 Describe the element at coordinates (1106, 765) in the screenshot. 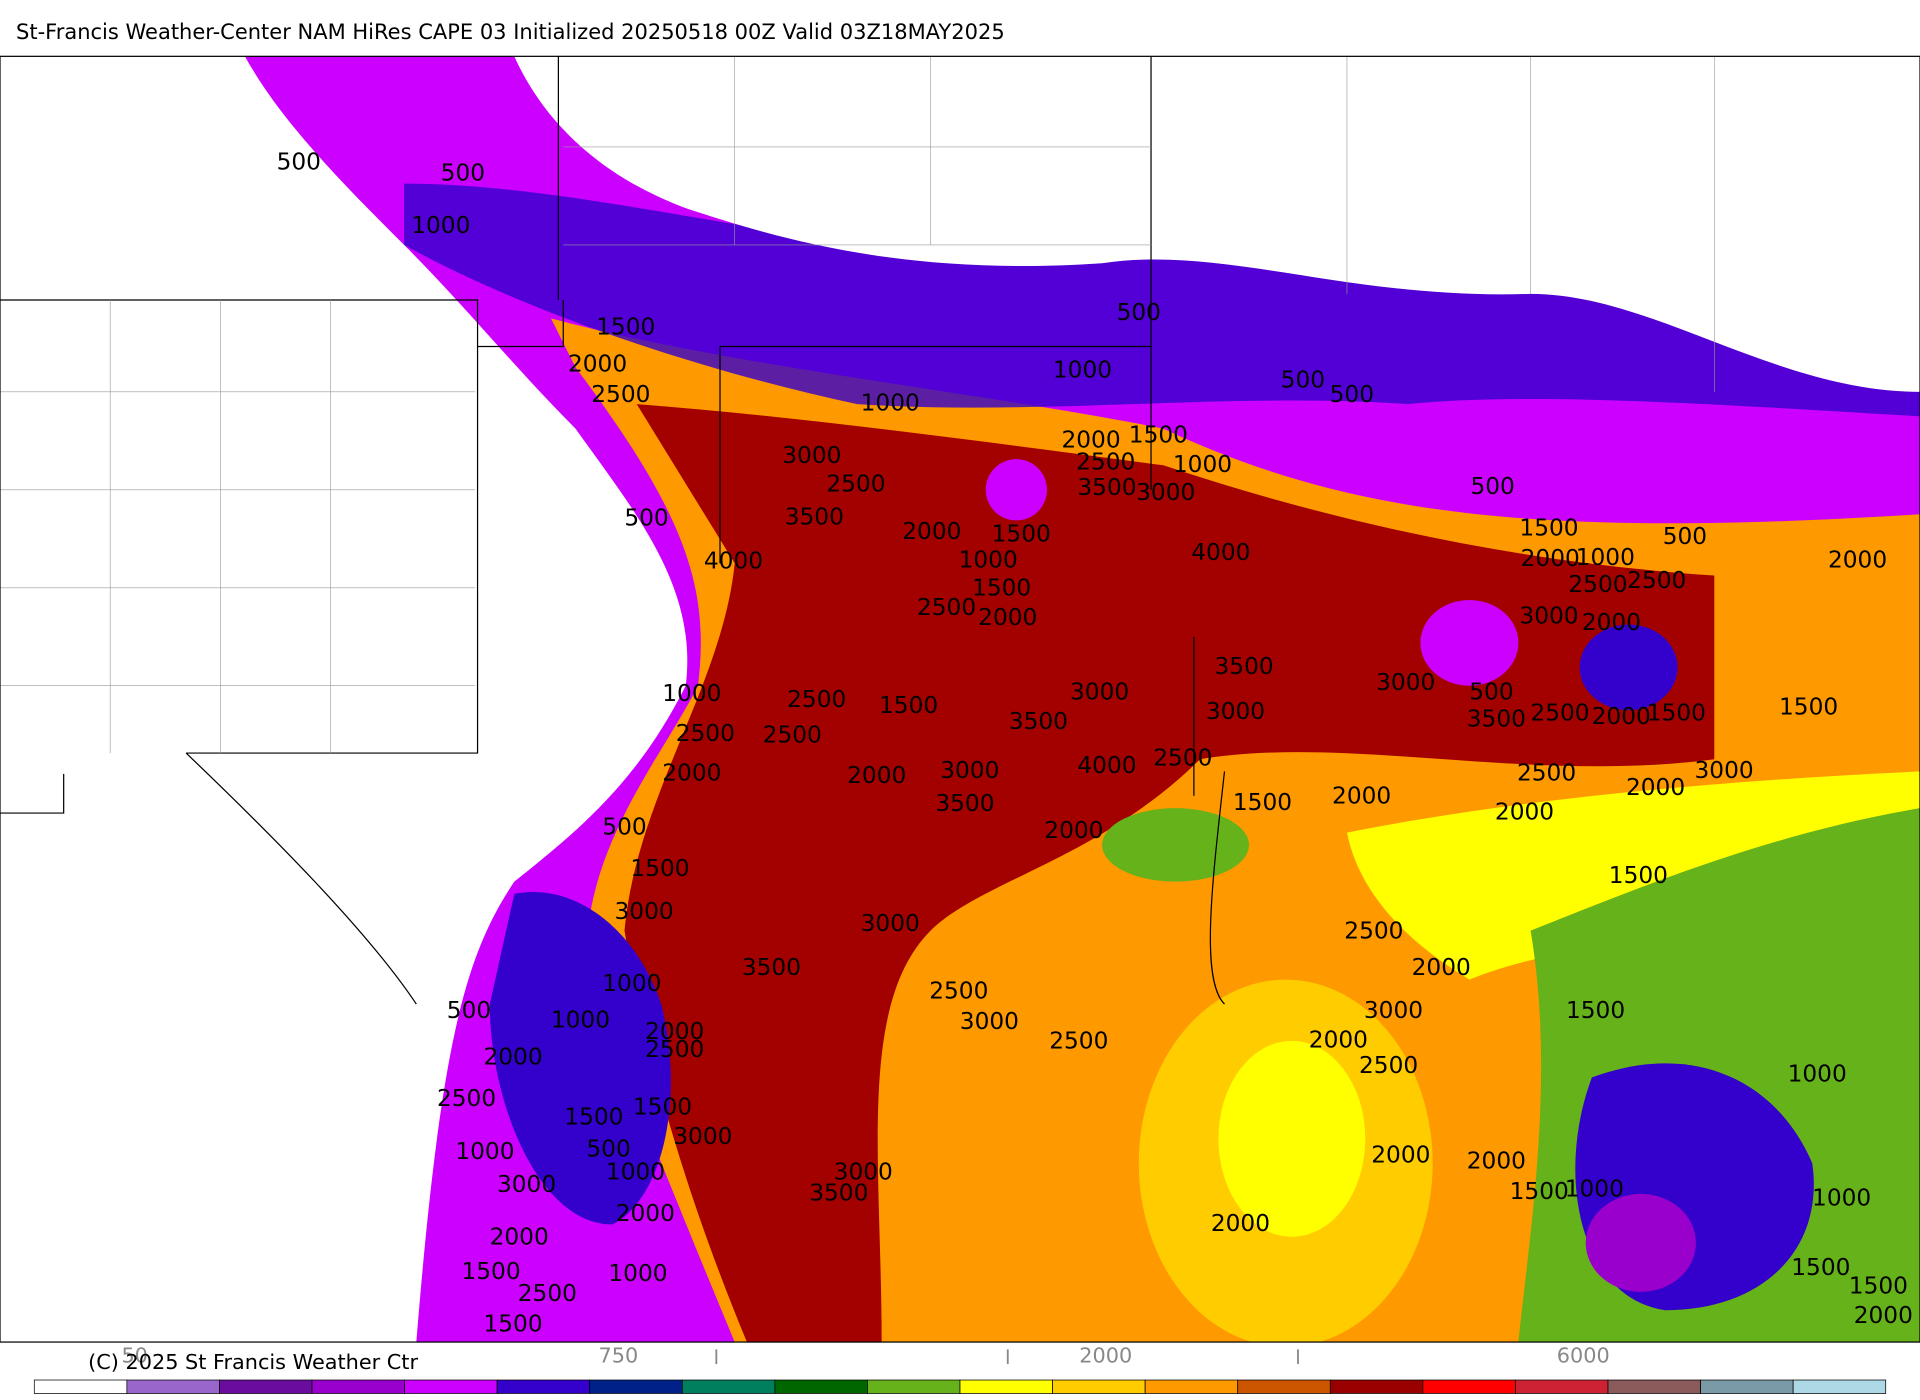

I see `contour-label: 4000` at that location.